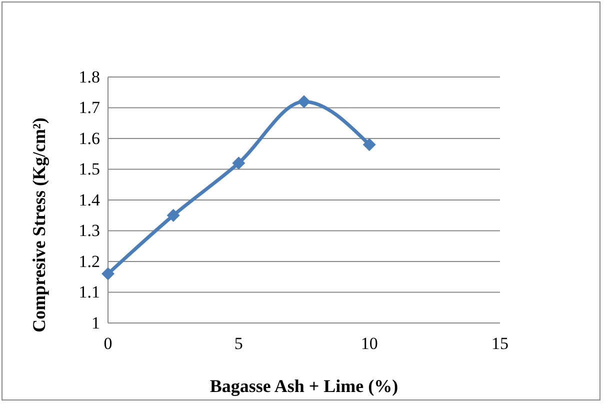 The image size is (605, 405). Describe the element at coordinates (500, 344) in the screenshot. I see `x-tick-label: 15` at that location.